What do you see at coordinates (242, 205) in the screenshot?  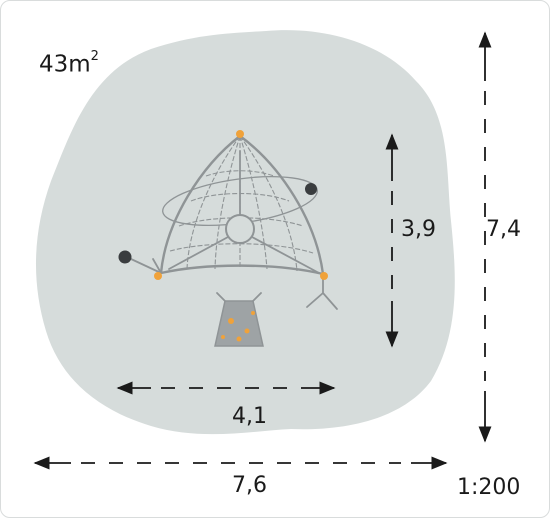 I see `net-frame` at bounding box center [242, 205].